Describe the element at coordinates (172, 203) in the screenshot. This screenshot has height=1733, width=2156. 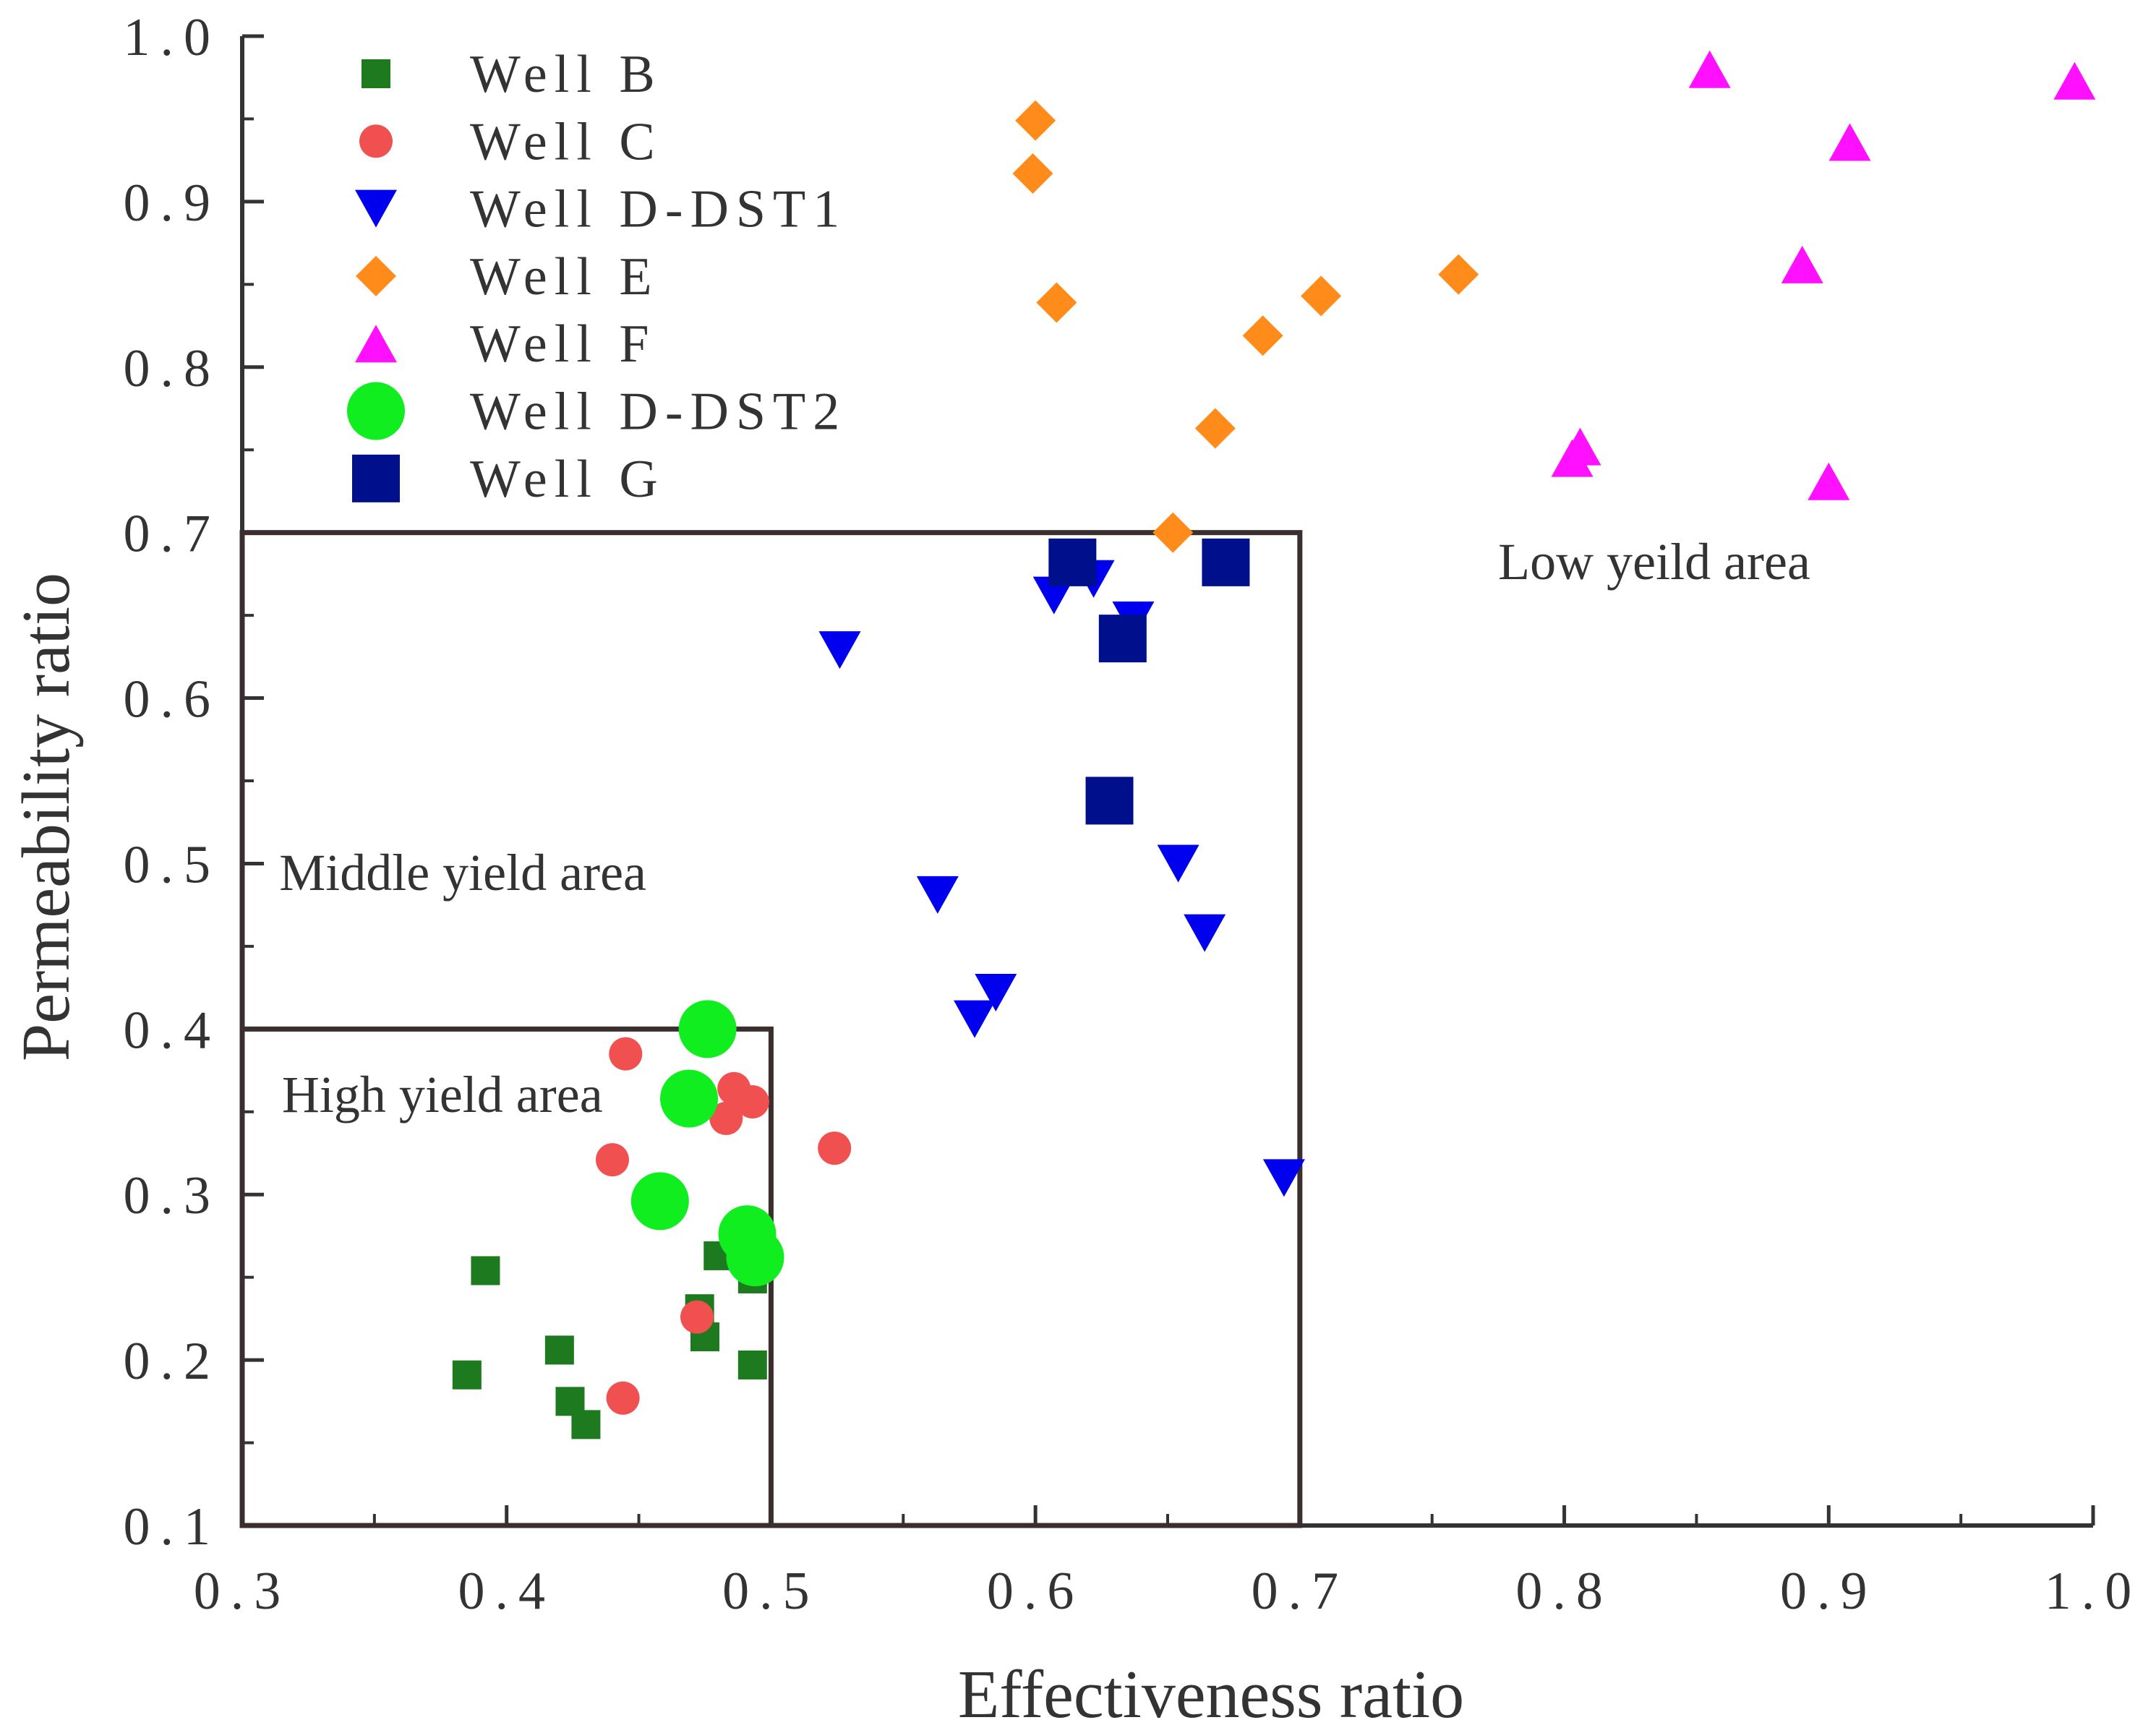
I see `y-tick-label: 0.9` at that location.